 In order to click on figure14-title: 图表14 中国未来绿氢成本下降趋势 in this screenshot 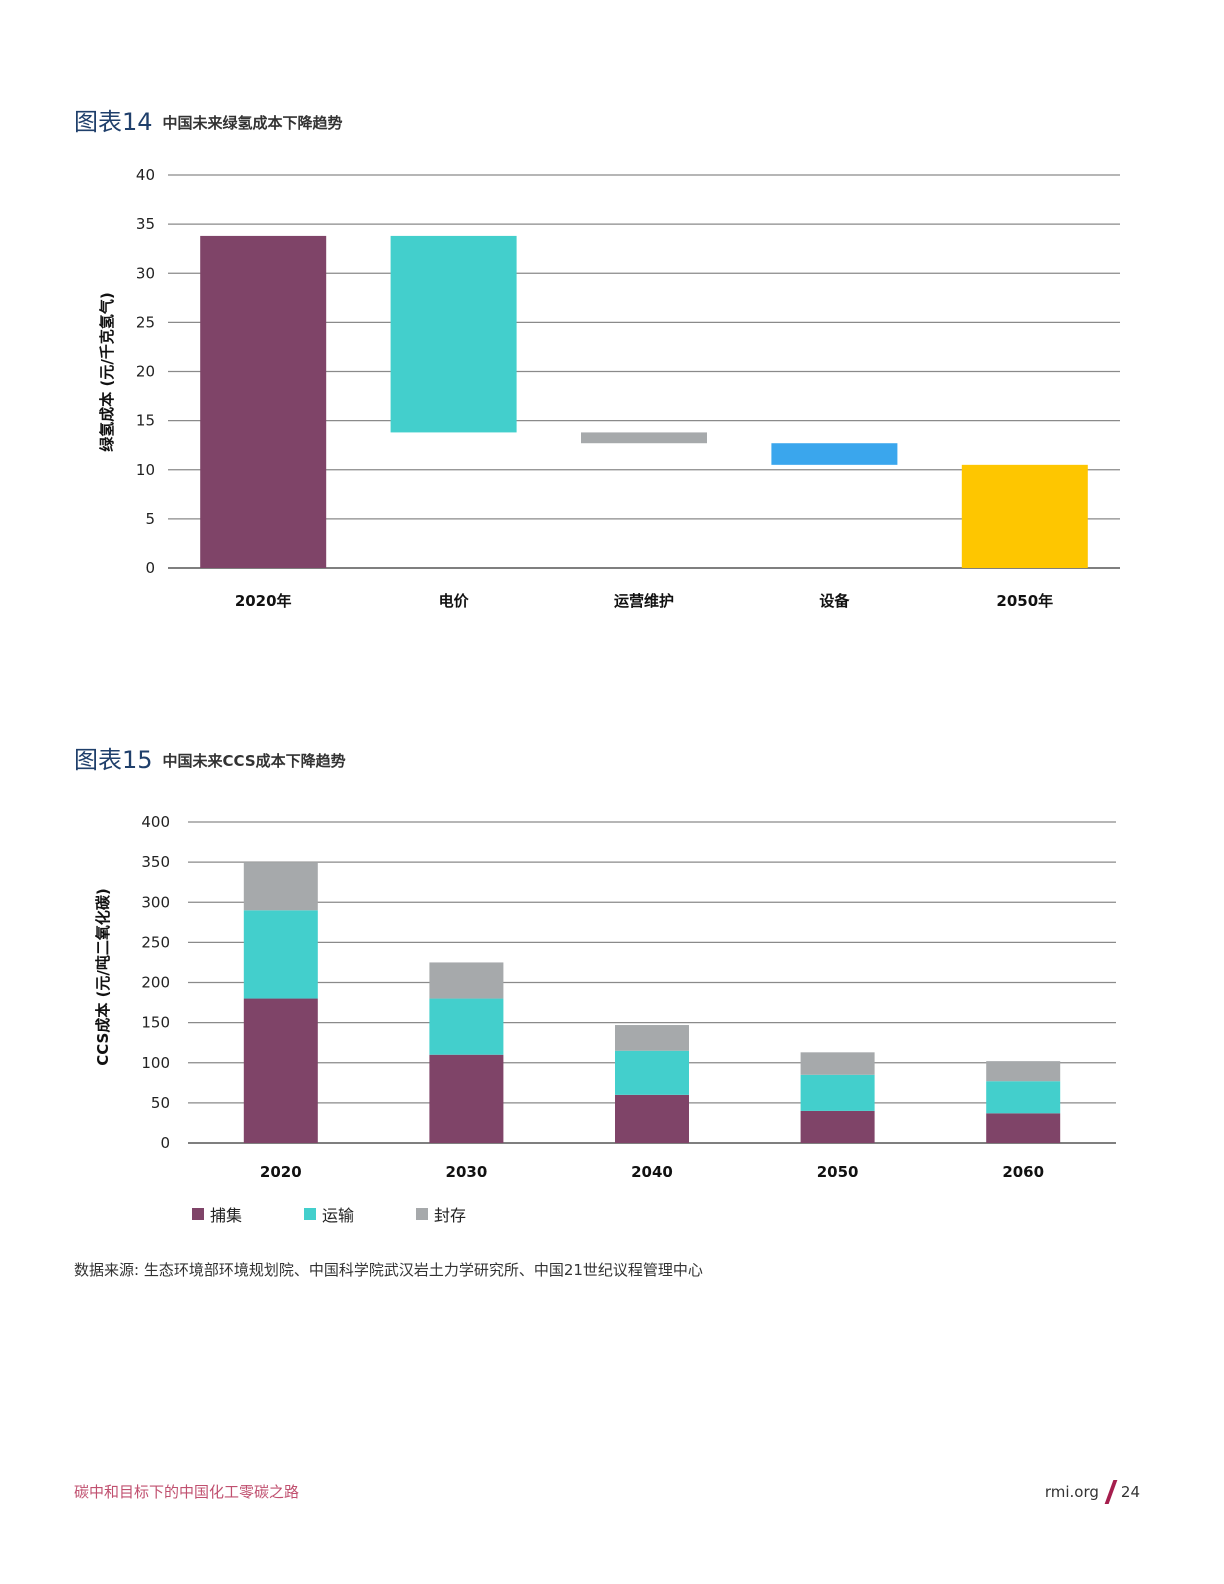, I will do `click(208, 119)`.